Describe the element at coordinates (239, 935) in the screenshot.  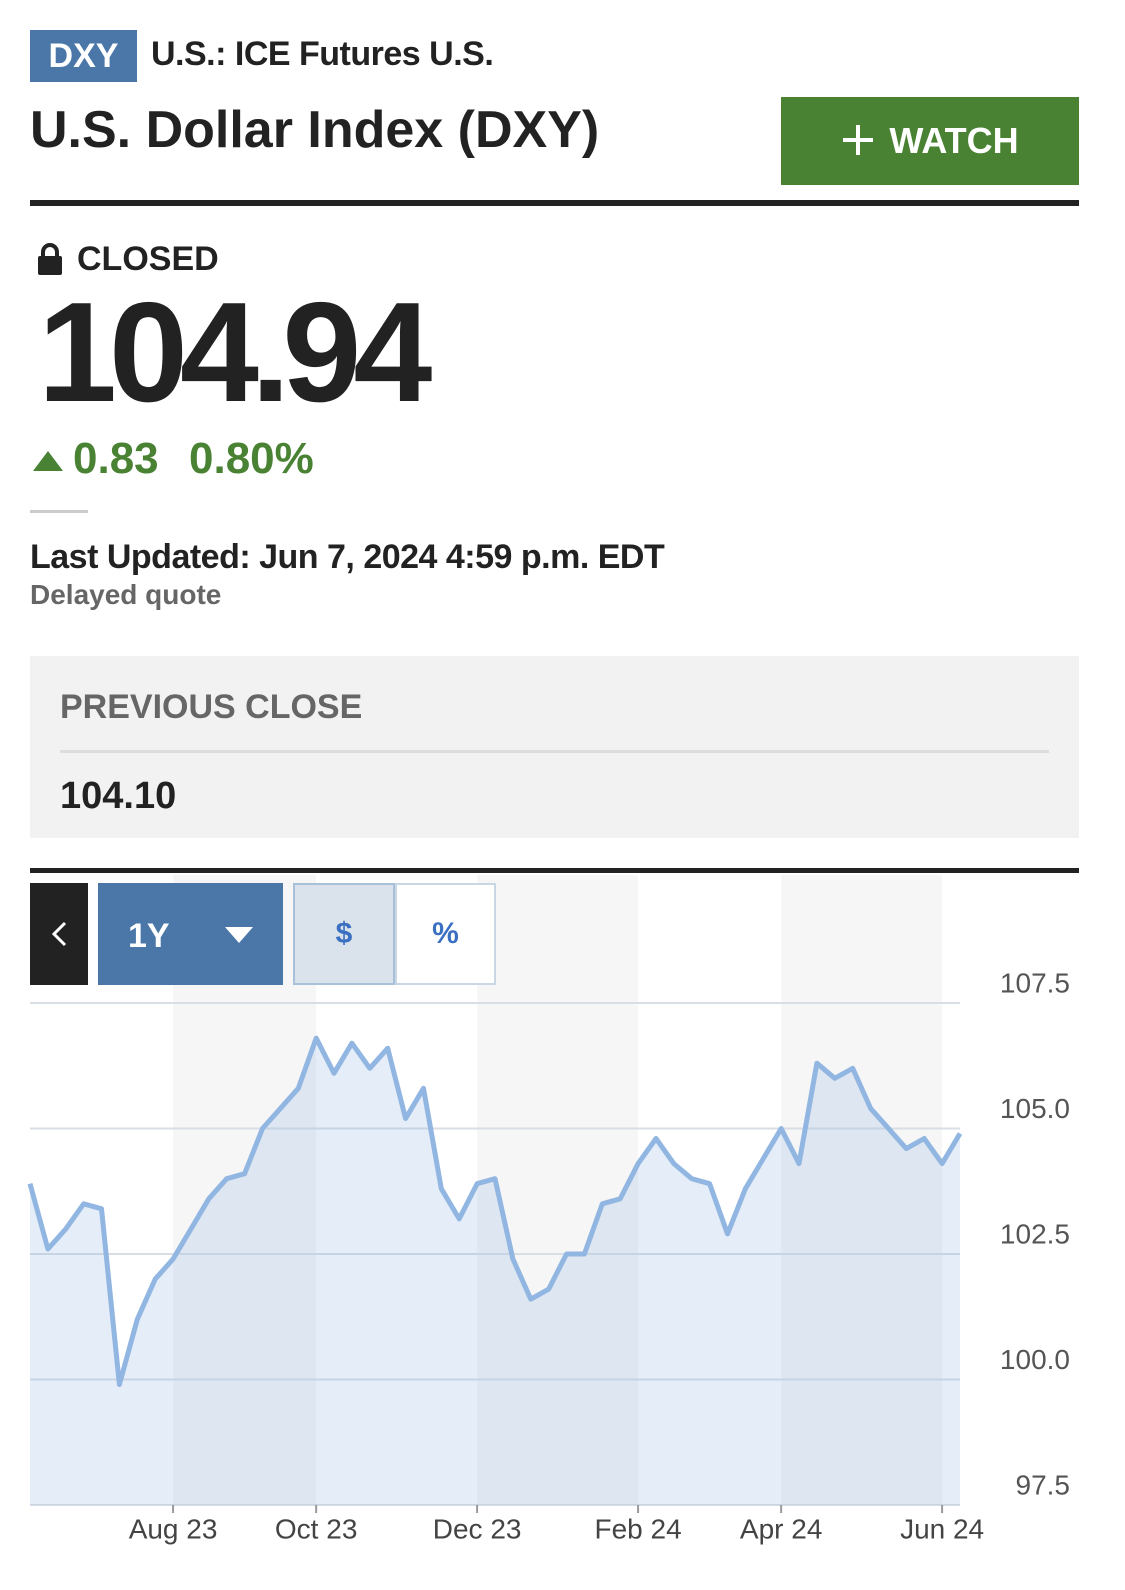
I see `dropdown-arrow` at that location.